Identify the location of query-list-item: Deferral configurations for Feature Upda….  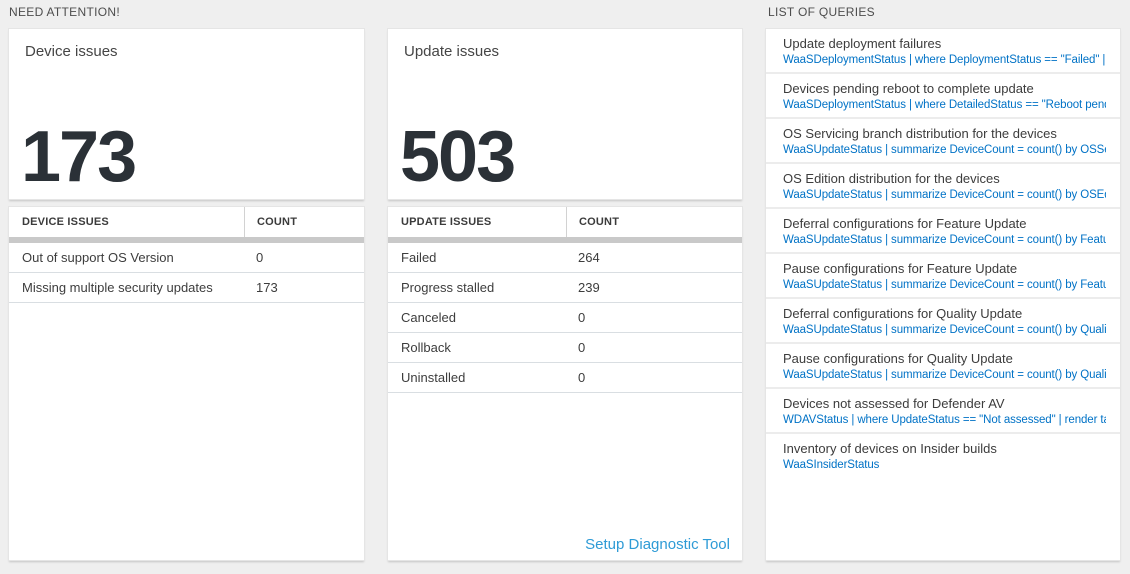
(943, 231).